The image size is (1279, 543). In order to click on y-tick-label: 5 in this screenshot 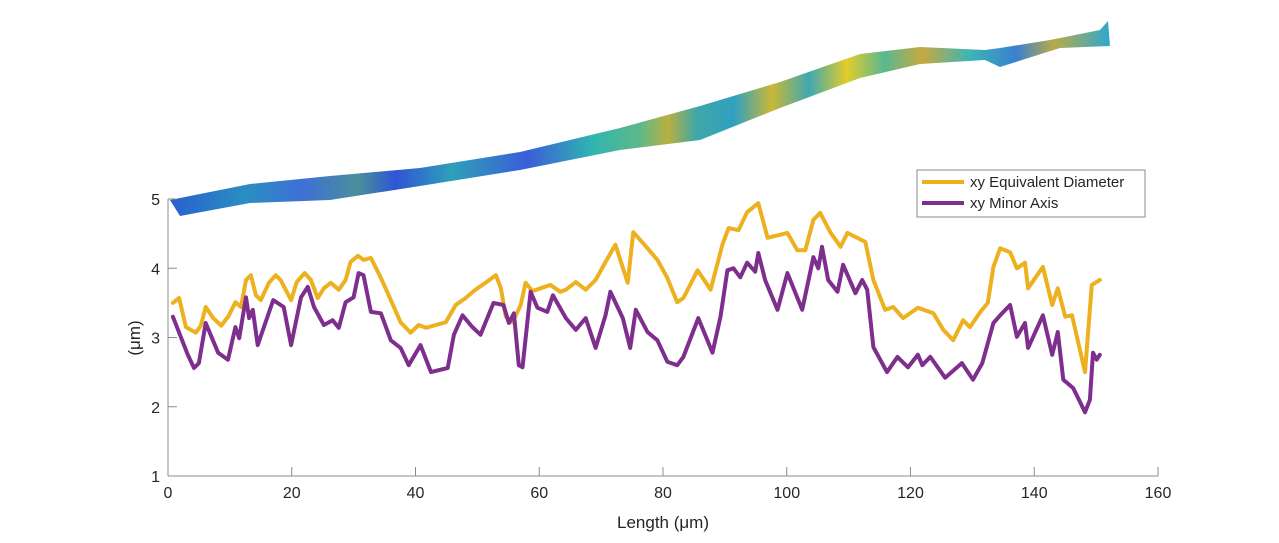, I will do `click(155, 200)`.